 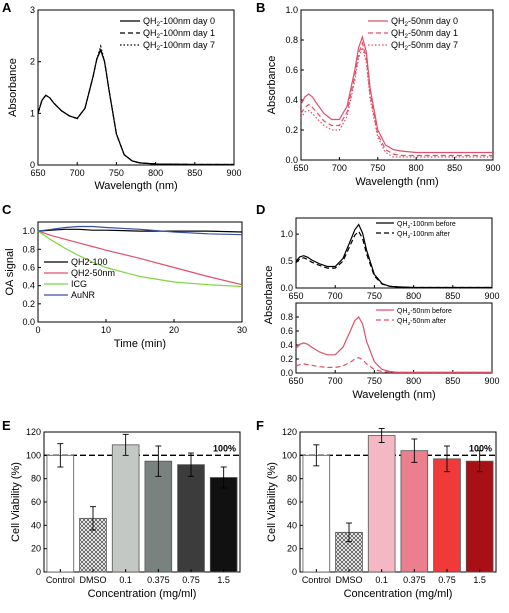 What do you see at coordinates (6, 425) in the screenshot?
I see `panel-label-e: E` at bounding box center [6, 425].